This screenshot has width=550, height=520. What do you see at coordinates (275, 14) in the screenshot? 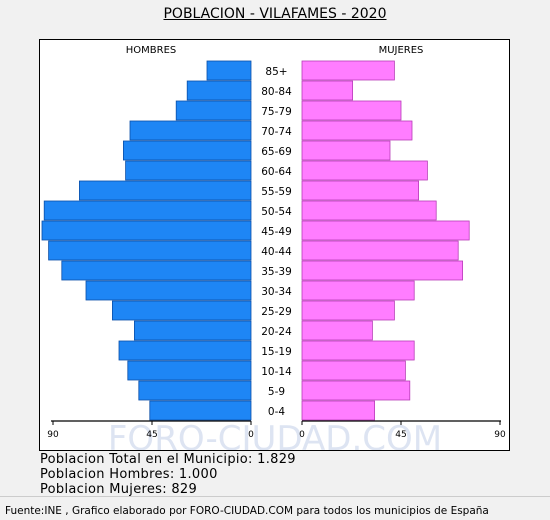
I see `page-title: POBLACION - VILAFAMES - 2020` at bounding box center [275, 14].